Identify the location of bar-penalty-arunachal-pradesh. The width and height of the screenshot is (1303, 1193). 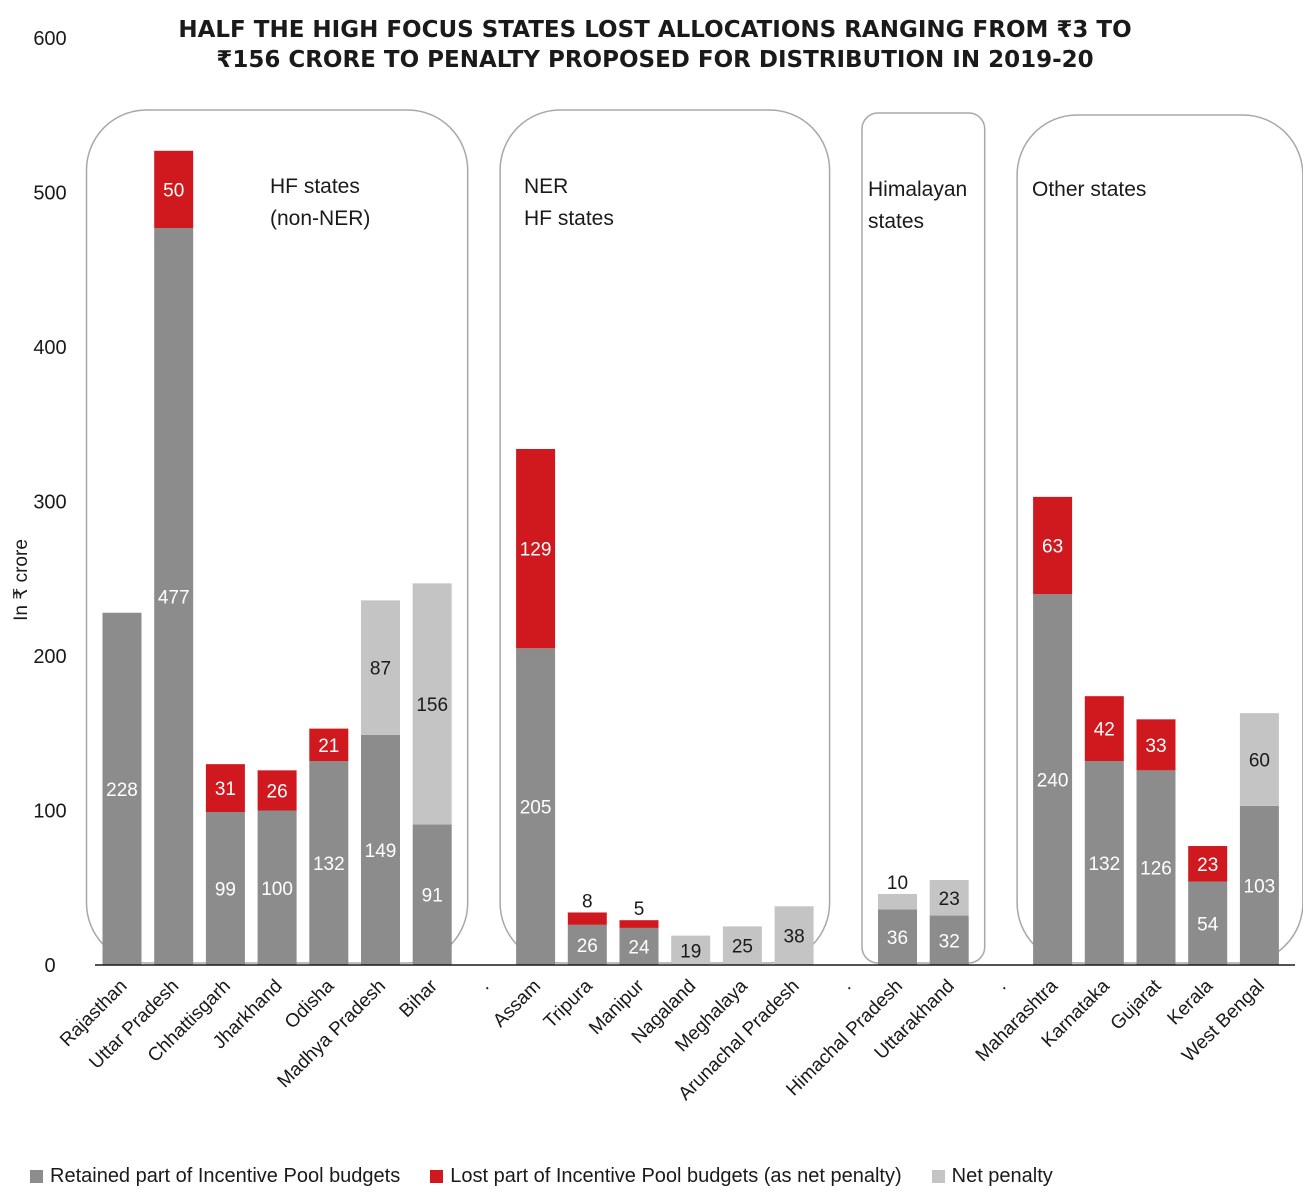
(794, 935).